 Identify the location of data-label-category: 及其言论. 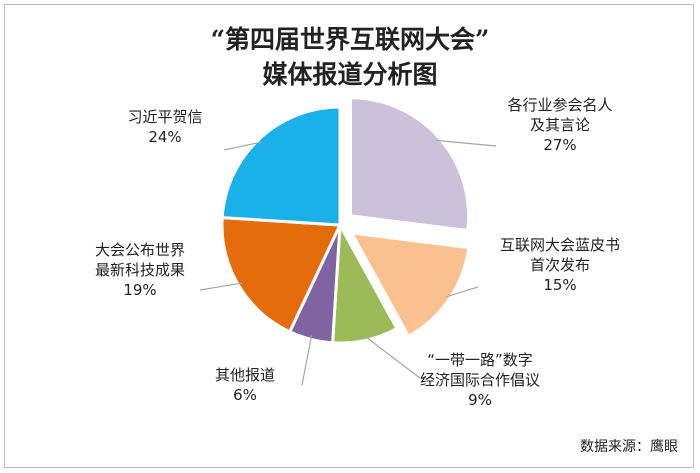
(560, 125).